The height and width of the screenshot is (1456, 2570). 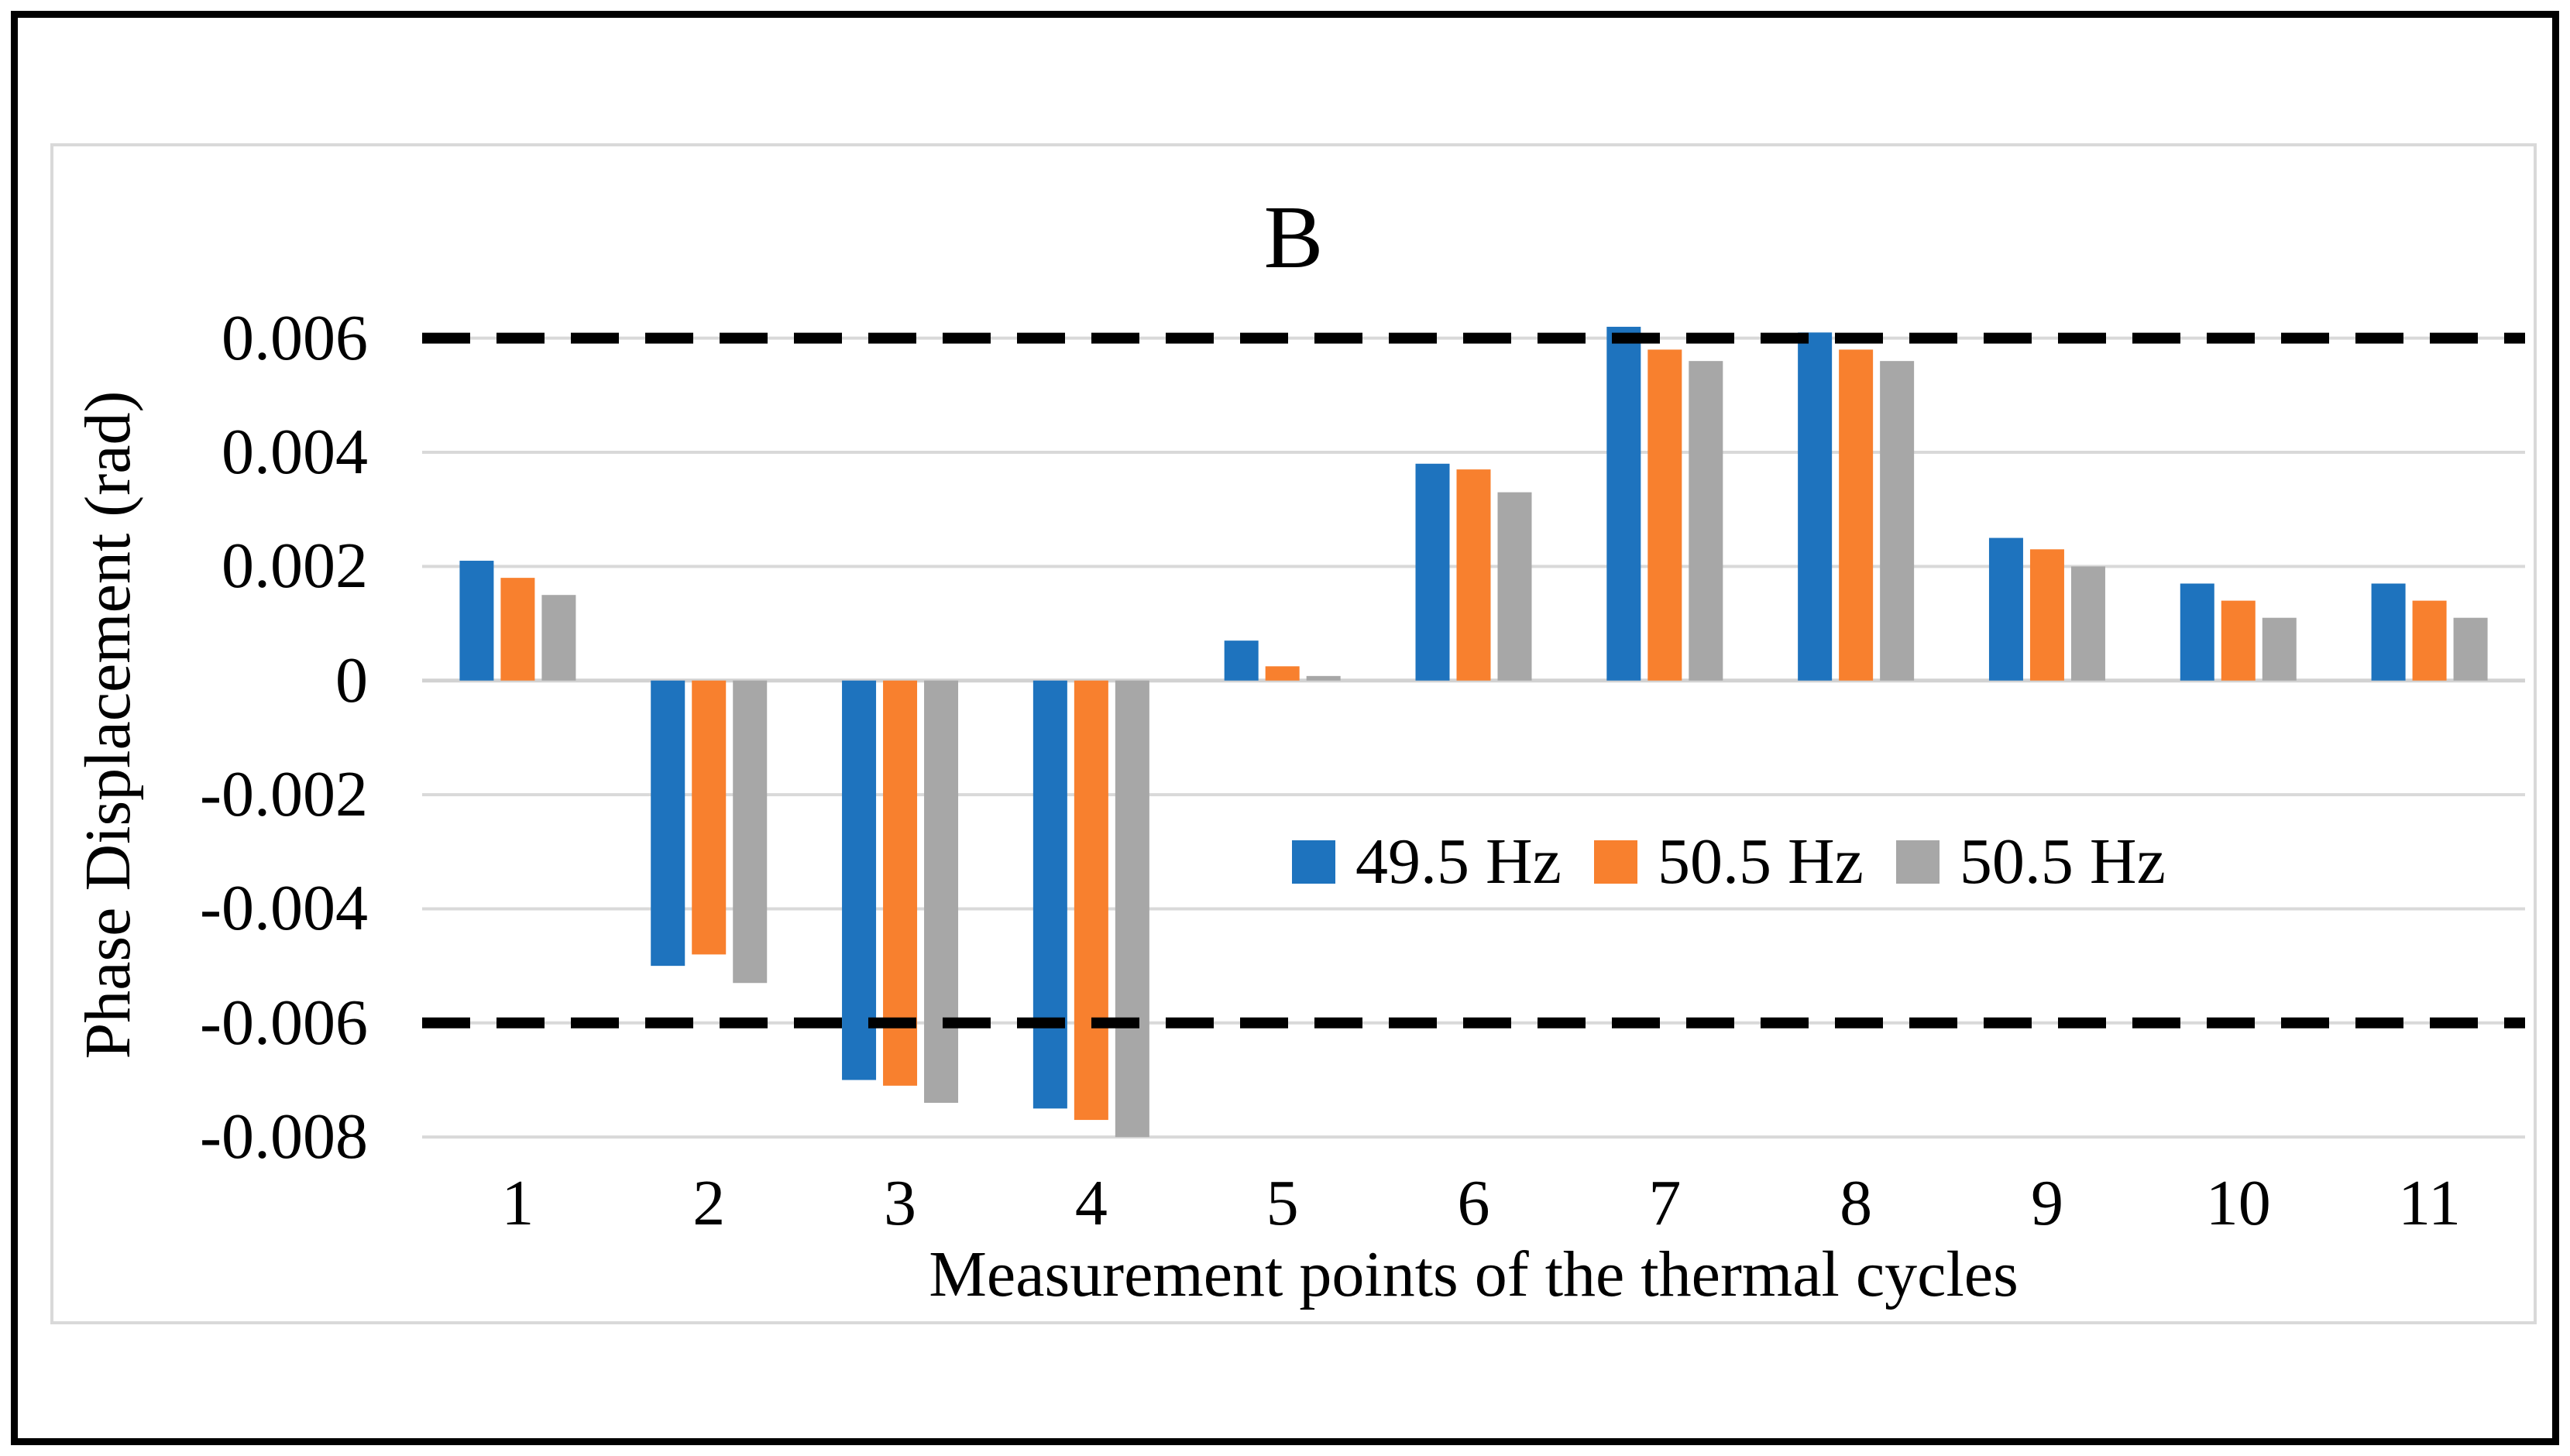 I want to click on legend: 49.5 Hz 50.5 Hz 50.5 Hz, so click(x=1729, y=862).